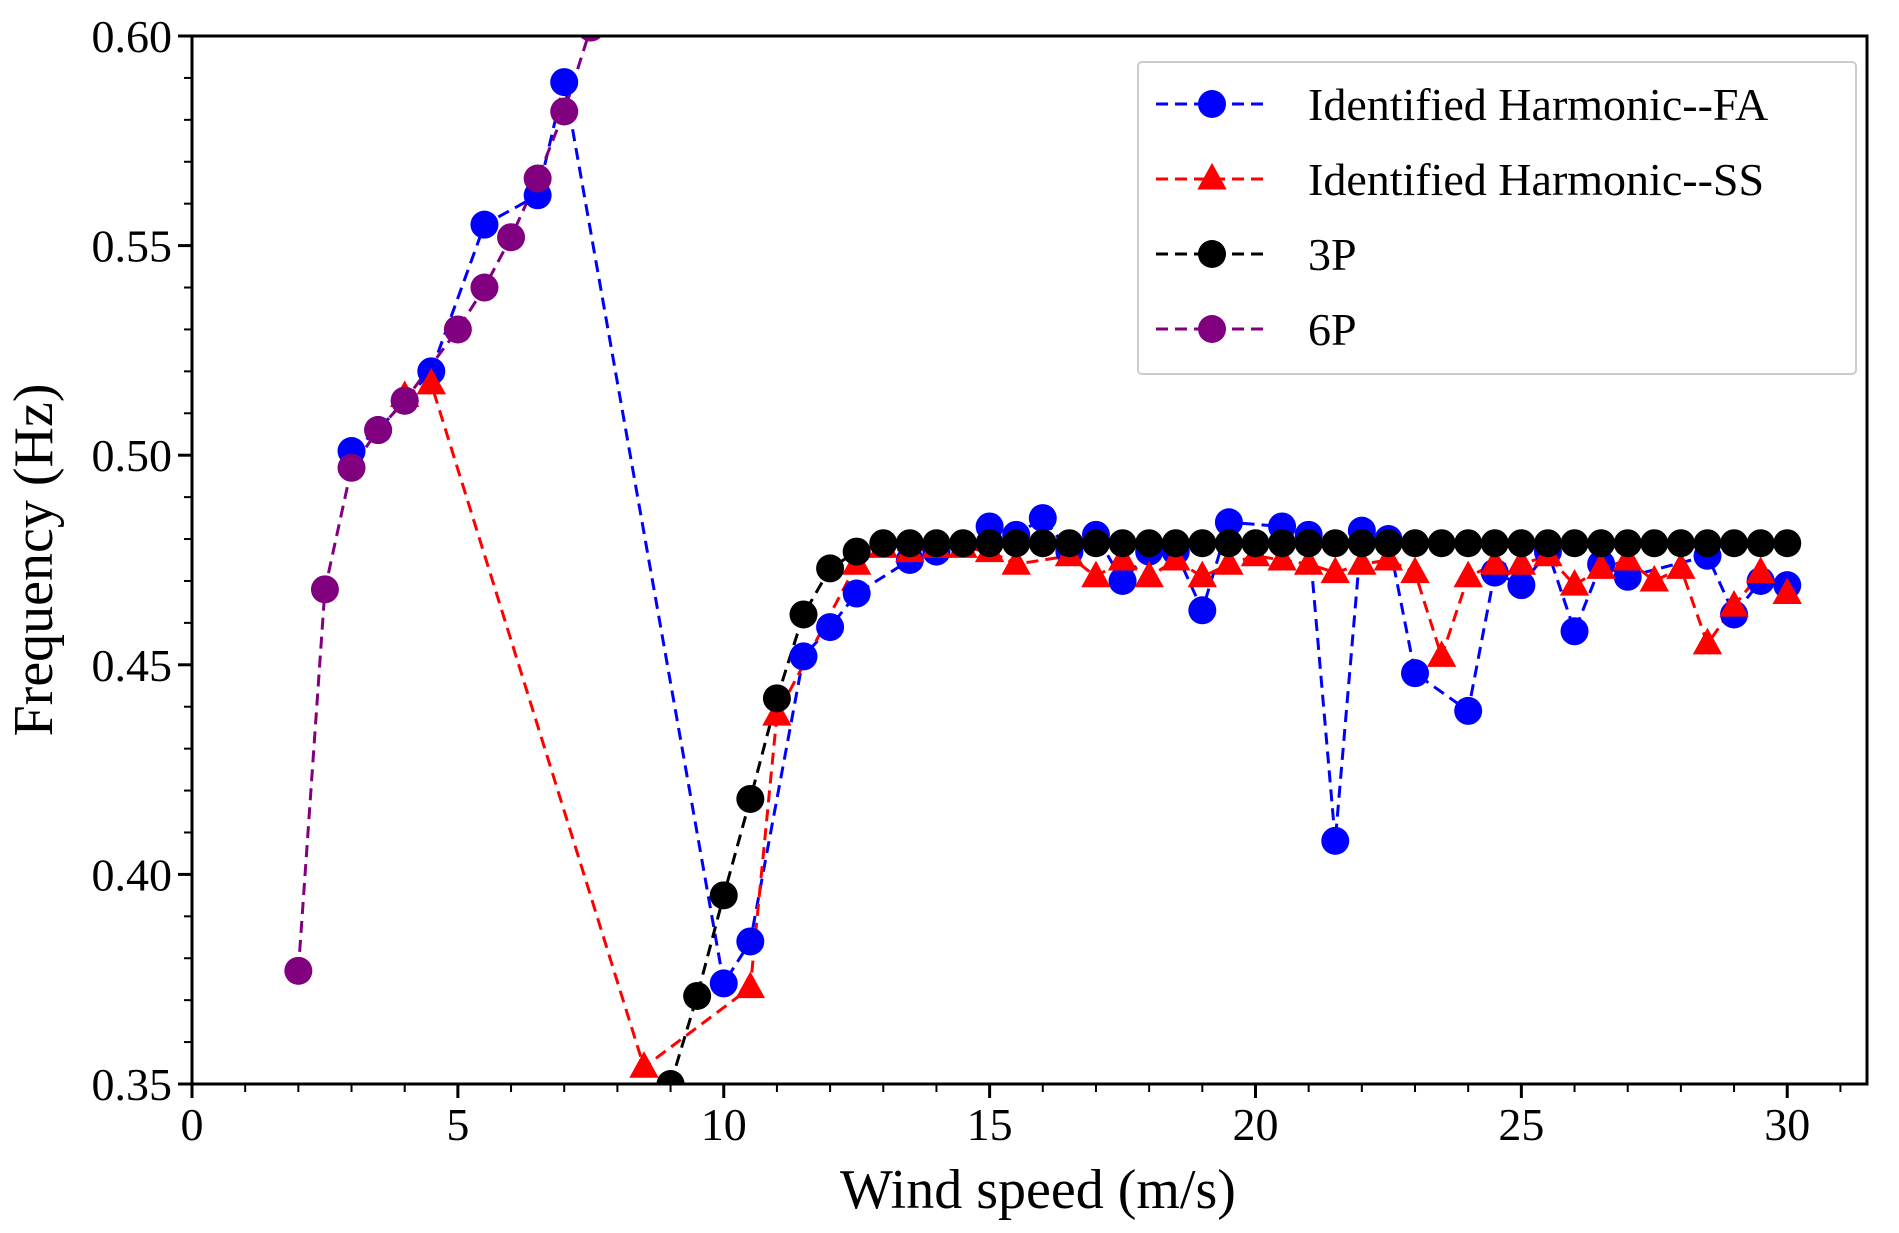 The width and height of the screenshot is (1899, 1233). I want to click on legend-label: Identified Harmonic--SS, so click(1536, 179).